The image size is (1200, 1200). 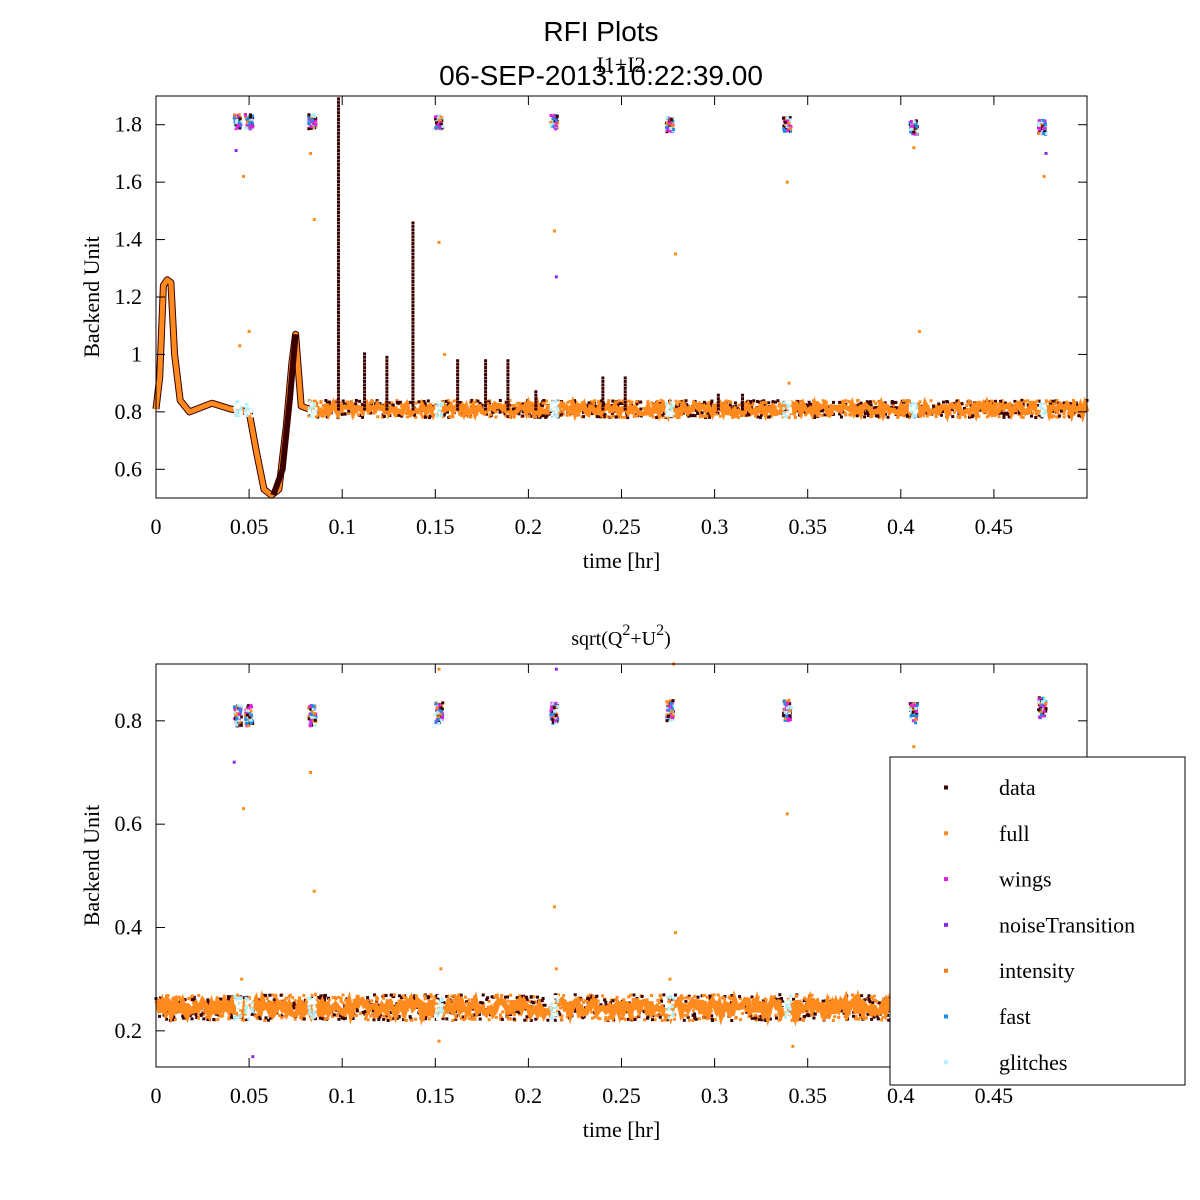 What do you see at coordinates (743, 402) in the screenshot?
I see `panel1-spike` at bounding box center [743, 402].